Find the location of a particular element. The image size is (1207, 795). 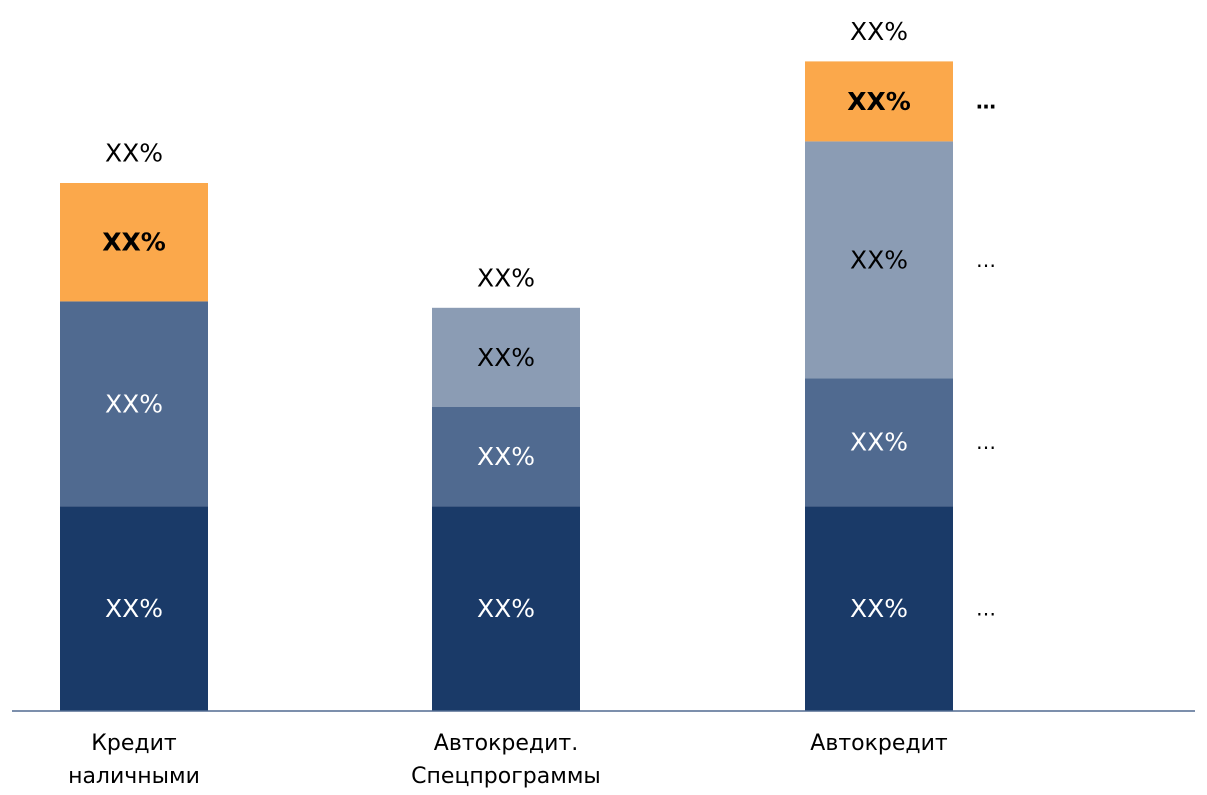

segment-label-2-0: XX% is located at coordinates (879, 608).